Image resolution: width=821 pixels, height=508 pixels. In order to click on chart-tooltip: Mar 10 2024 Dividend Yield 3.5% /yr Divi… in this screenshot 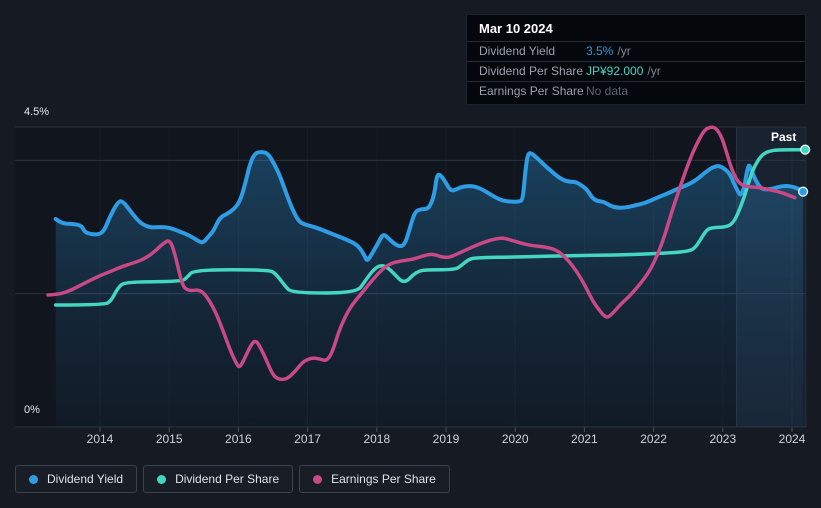, I will do `click(636, 59)`.